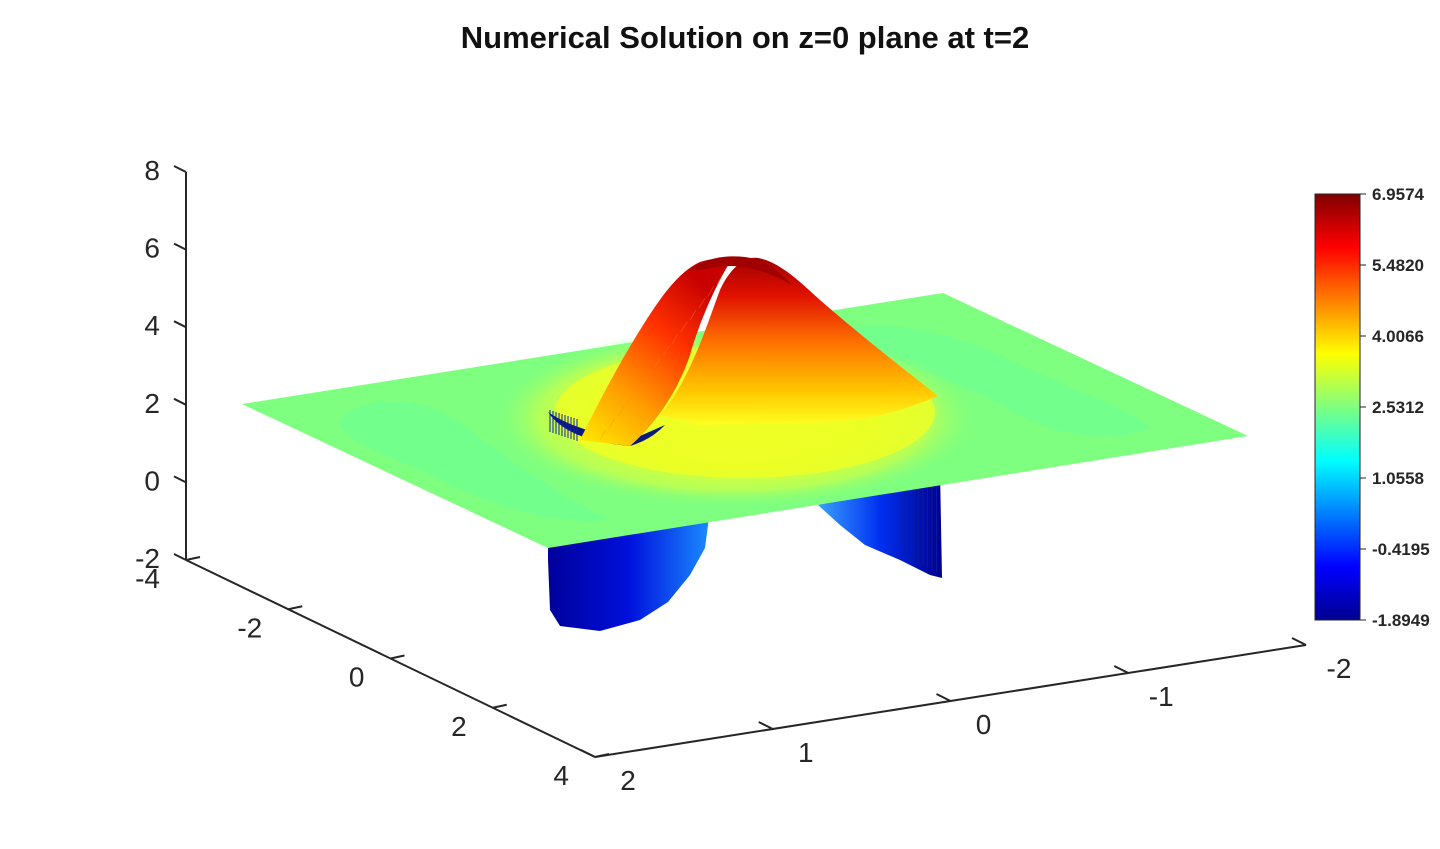 The height and width of the screenshot is (849, 1440). I want to click on colorbar-tick-label: 4.0066, so click(1398, 336).